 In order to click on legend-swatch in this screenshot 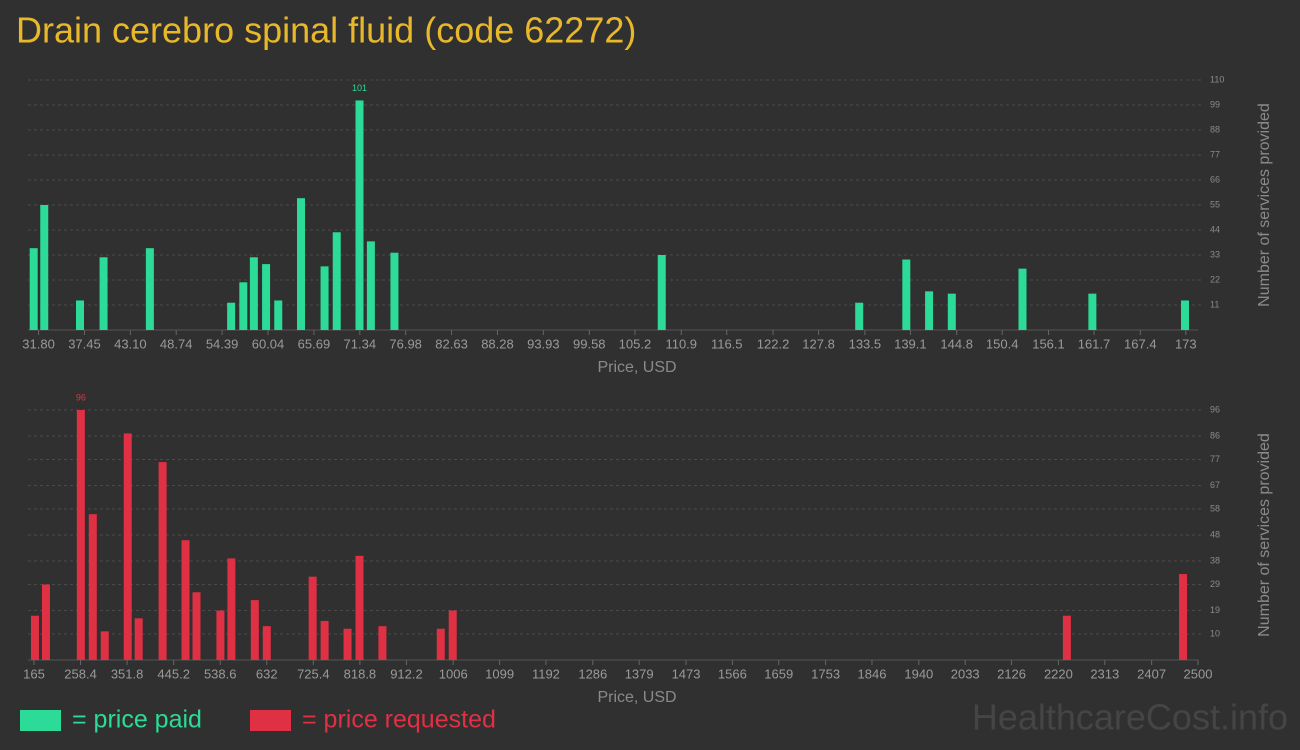, I will do `click(40, 720)`.